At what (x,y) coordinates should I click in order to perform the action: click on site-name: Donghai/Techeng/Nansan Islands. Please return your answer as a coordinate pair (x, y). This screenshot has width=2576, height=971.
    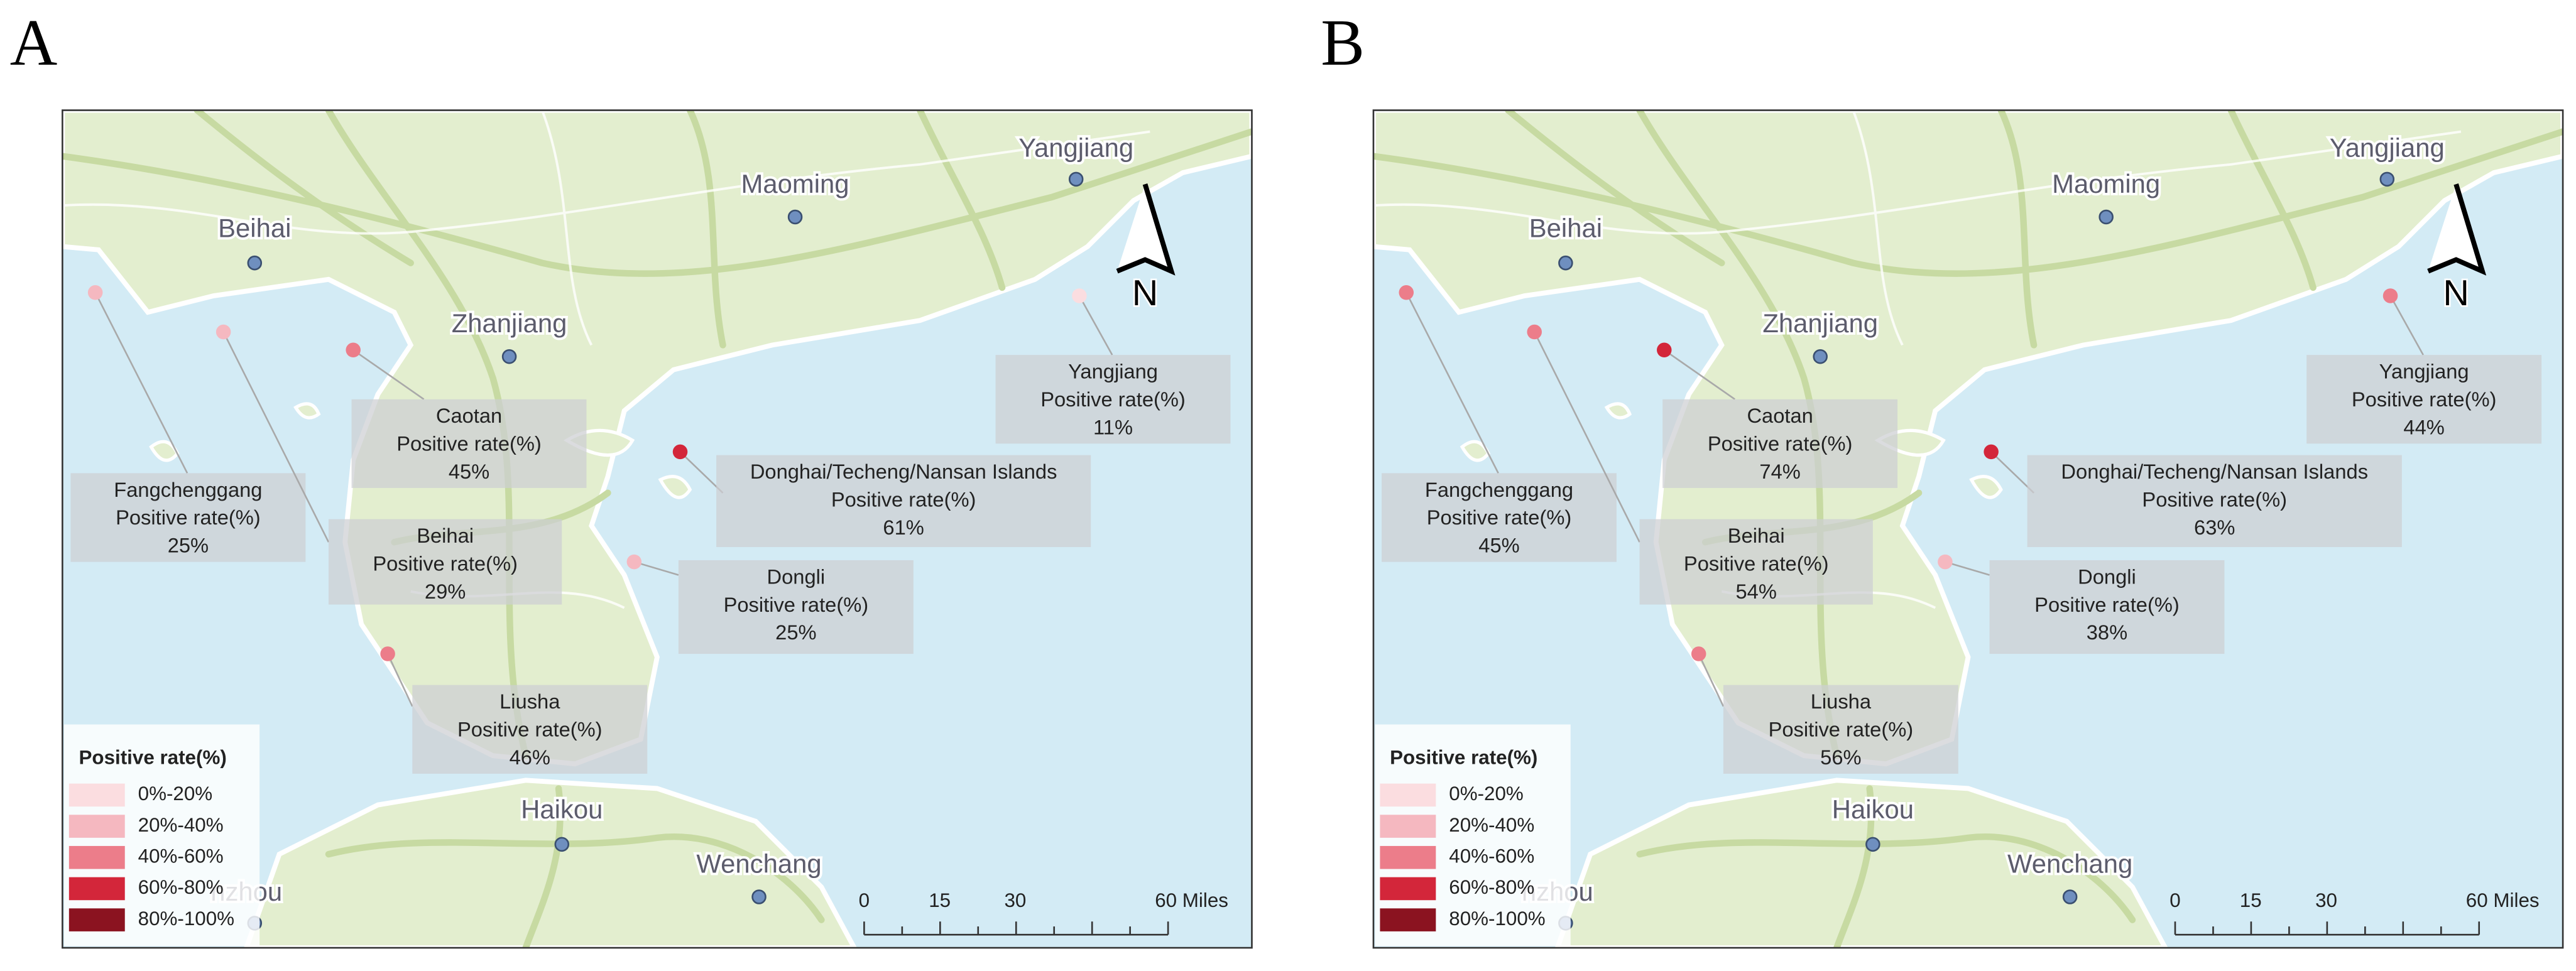
    Looking at the image, I should click on (904, 471).